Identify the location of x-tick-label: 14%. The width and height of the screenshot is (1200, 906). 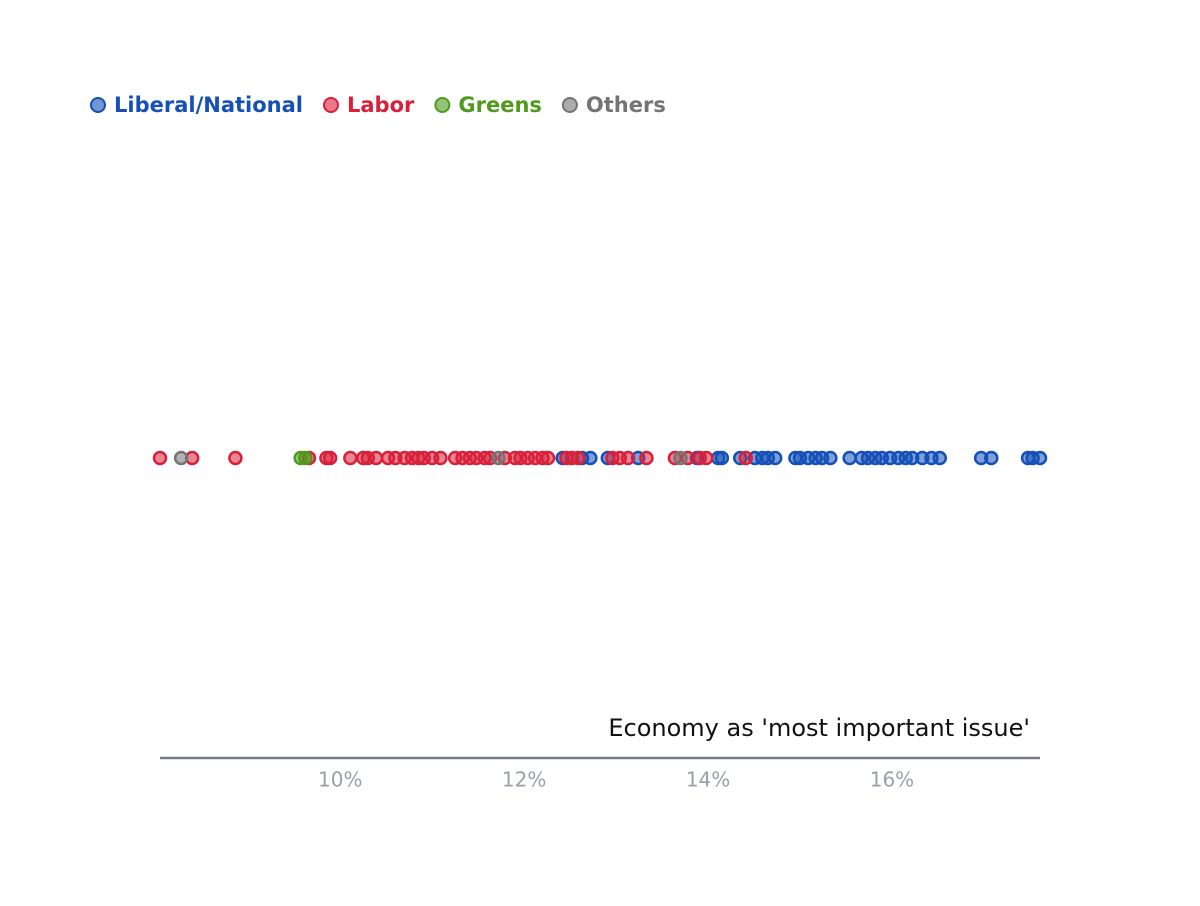
(708, 780).